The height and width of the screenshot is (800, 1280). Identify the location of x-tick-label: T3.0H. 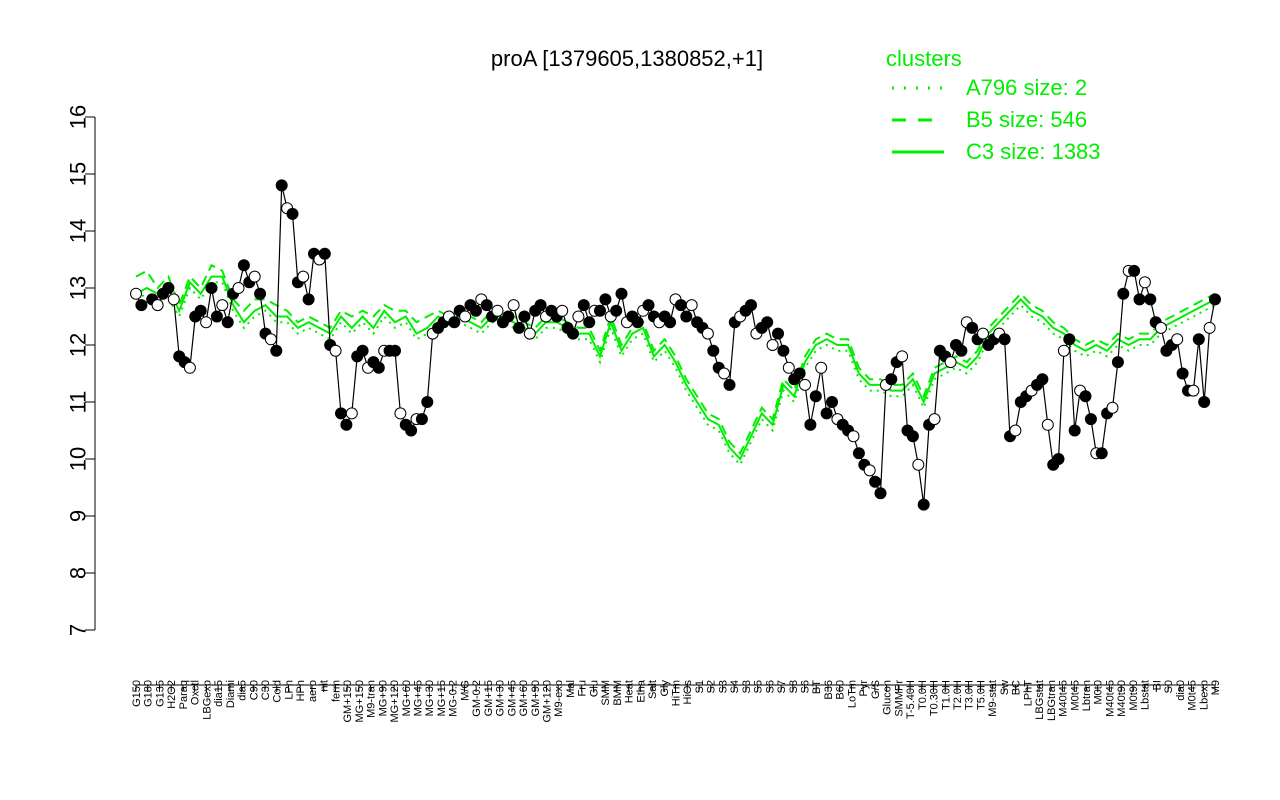
(970, 695).